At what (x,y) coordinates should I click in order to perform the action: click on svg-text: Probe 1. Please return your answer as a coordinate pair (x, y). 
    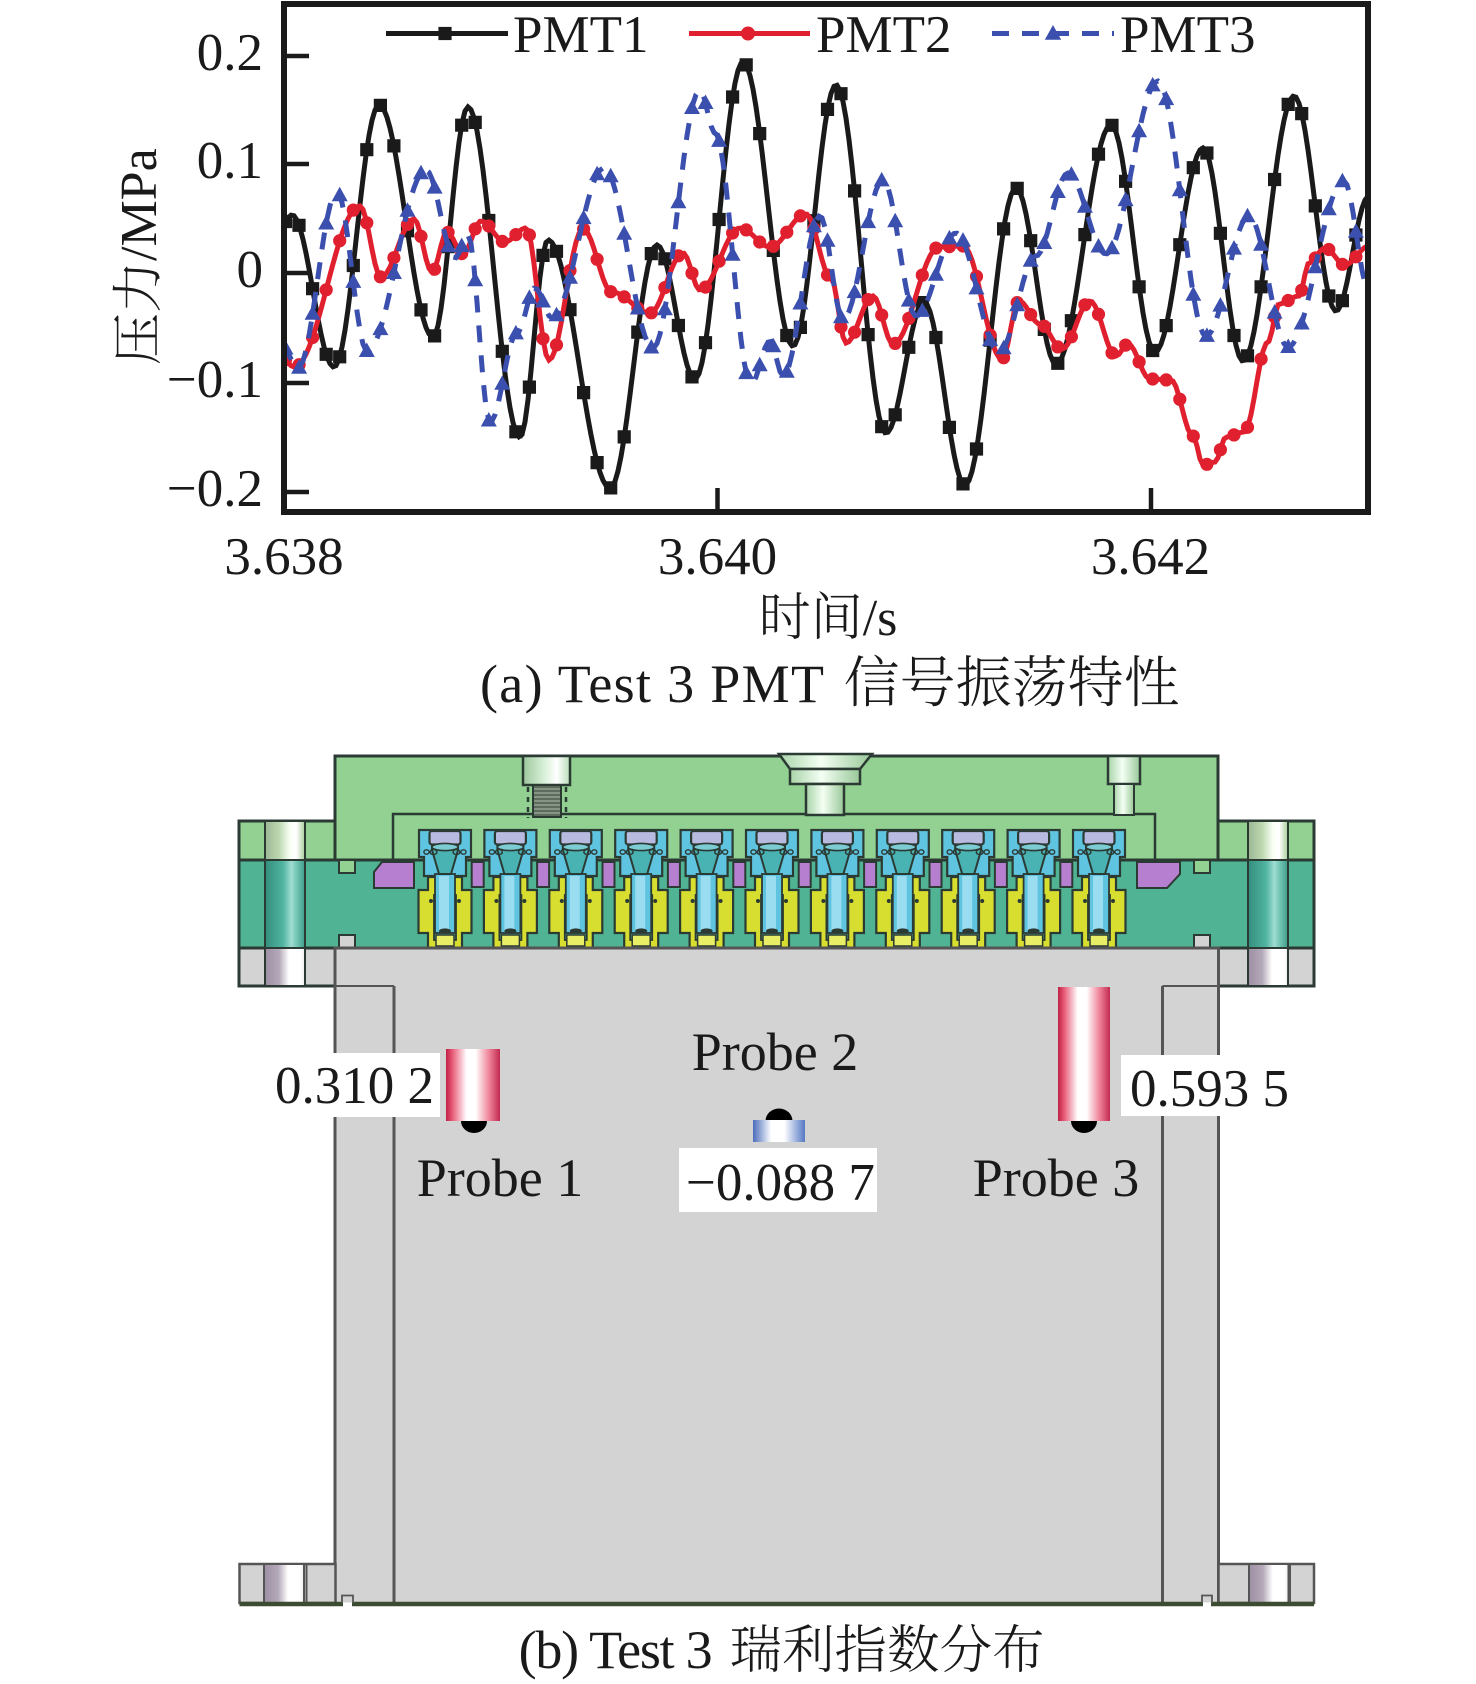
    Looking at the image, I should click on (500, 1178).